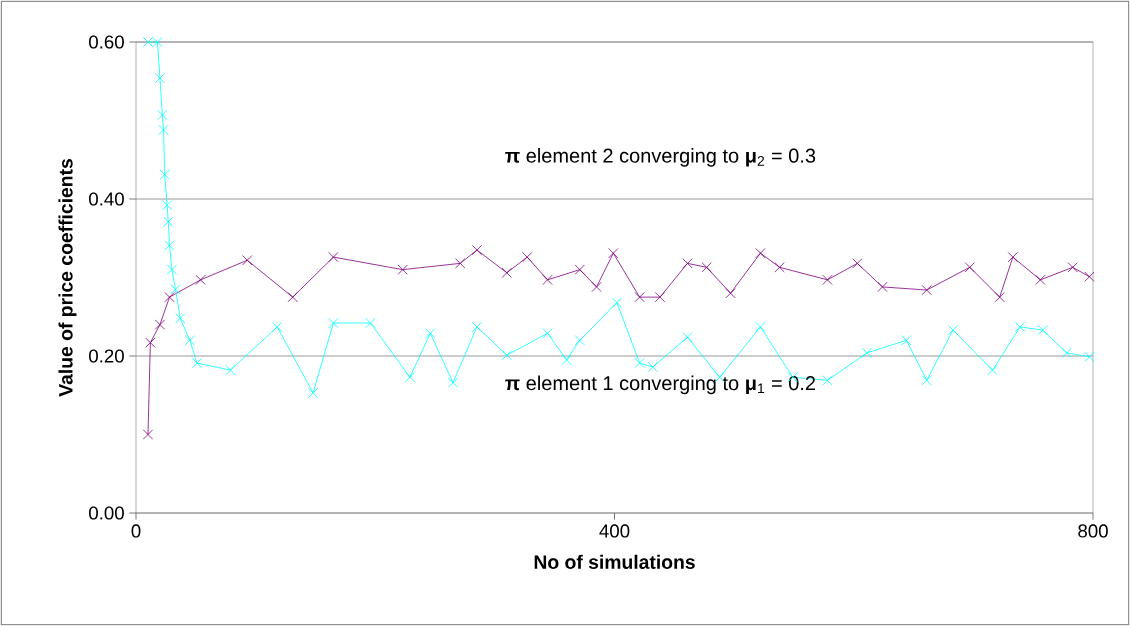 The width and height of the screenshot is (1130, 626). Describe the element at coordinates (660, 157) in the screenshot. I see `annotation: π element 2 converging to μ$_{2}$ = 0.3` at that location.